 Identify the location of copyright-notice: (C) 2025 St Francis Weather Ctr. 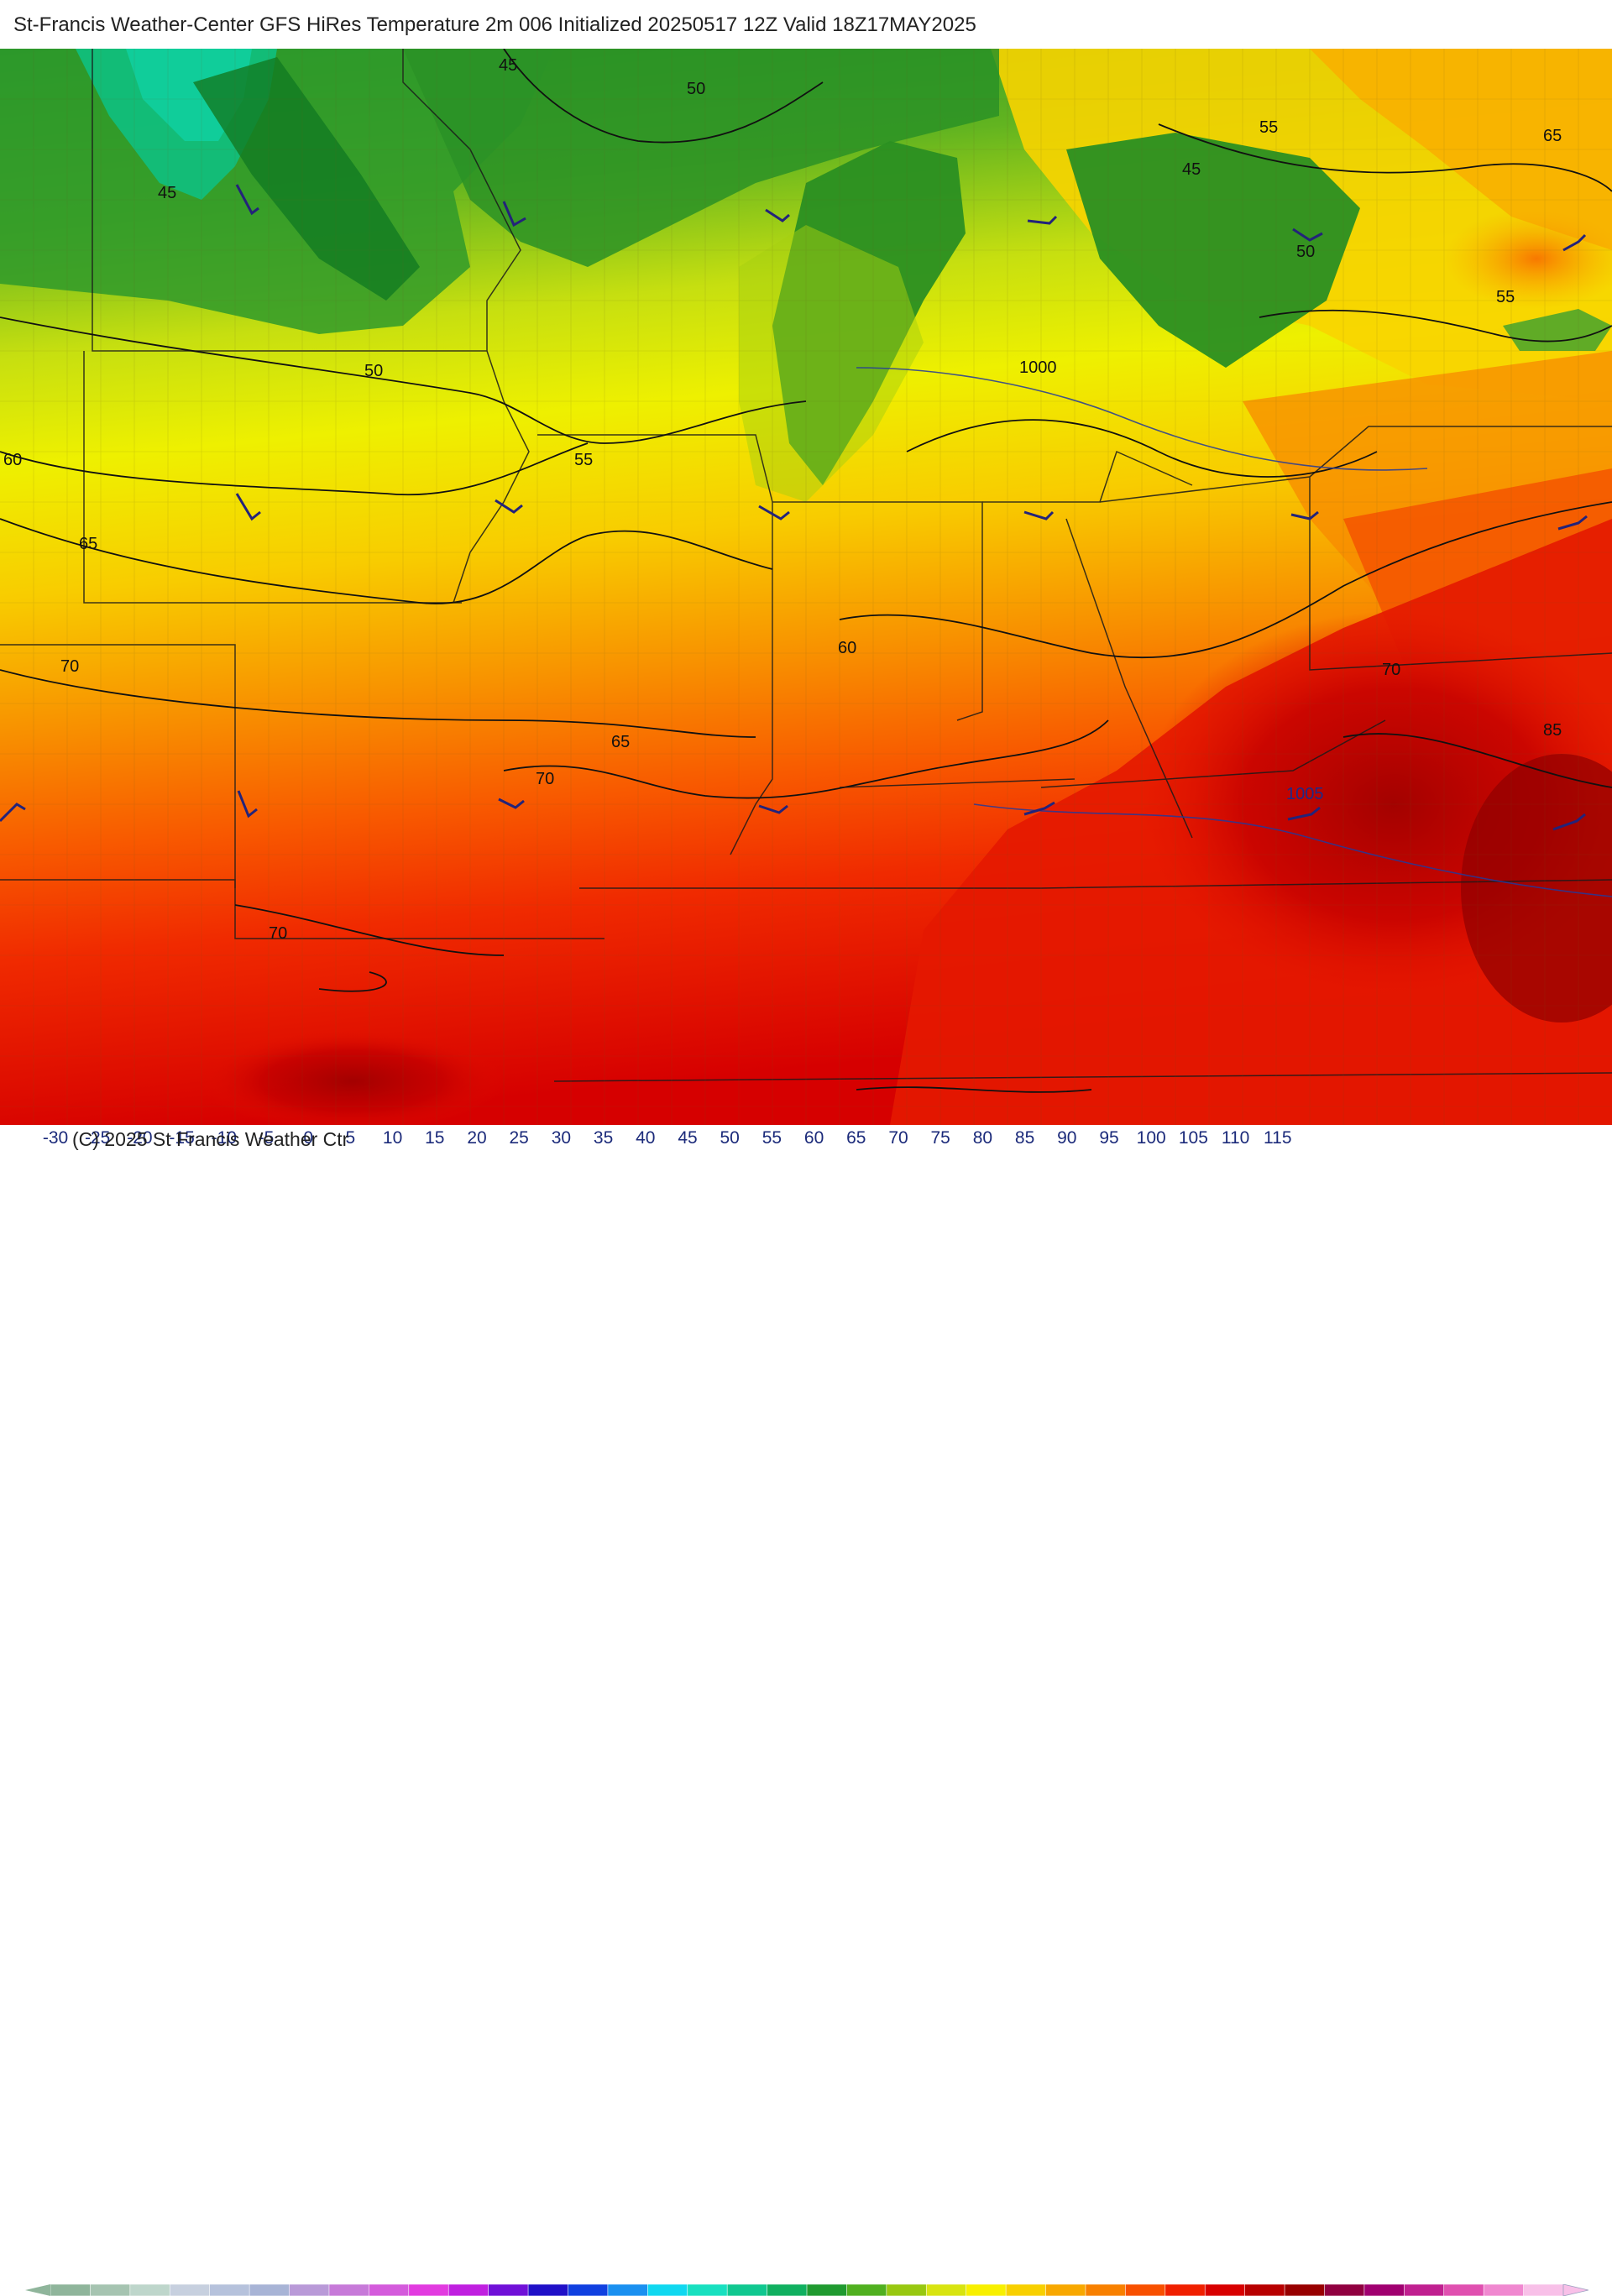
(210, 1139).